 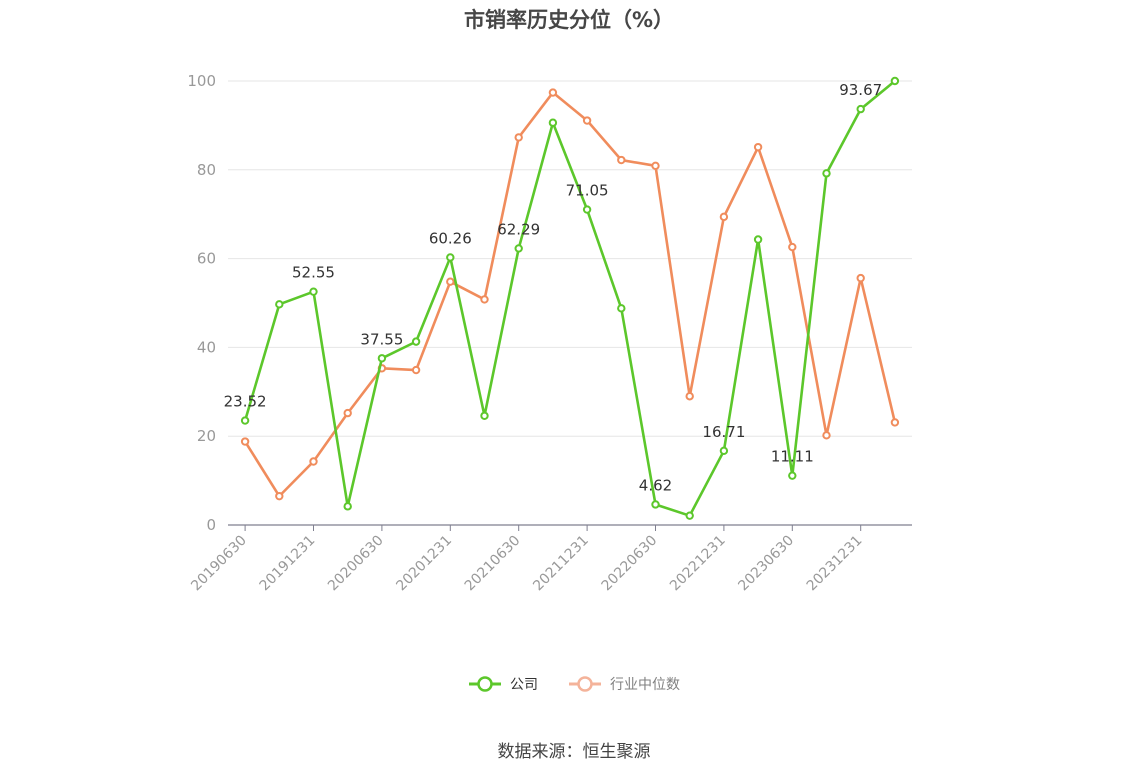 I want to click on data-label: 4.62, so click(x=655, y=485).